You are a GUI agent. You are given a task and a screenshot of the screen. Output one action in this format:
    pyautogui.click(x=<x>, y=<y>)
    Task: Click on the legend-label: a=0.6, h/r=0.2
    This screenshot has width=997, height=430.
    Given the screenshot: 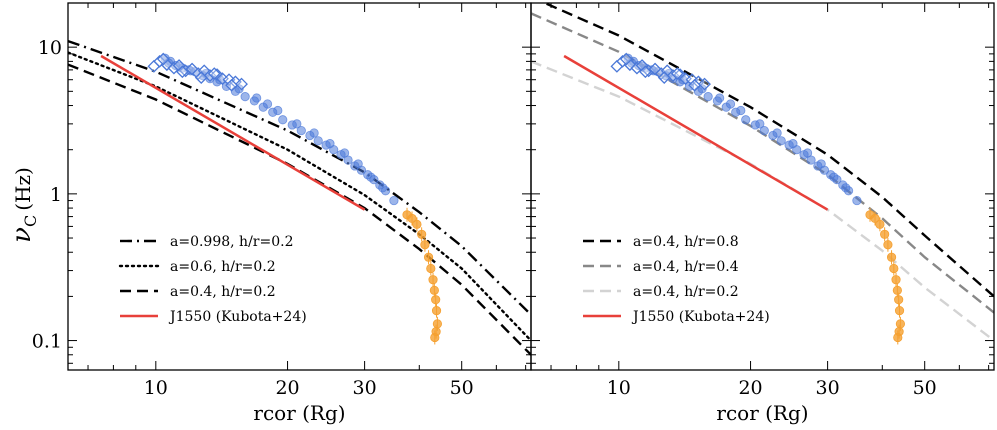 What is the action you would take?
    pyautogui.click(x=223, y=267)
    